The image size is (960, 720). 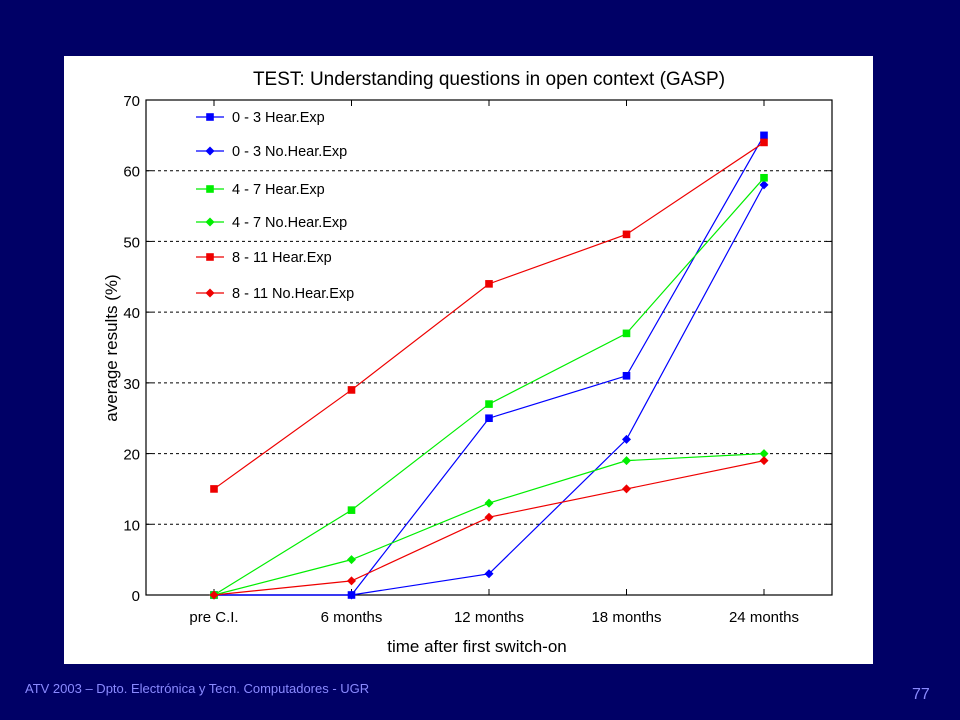 I want to click on x-tick-label: pre C.I., so click(x=213, y=617).